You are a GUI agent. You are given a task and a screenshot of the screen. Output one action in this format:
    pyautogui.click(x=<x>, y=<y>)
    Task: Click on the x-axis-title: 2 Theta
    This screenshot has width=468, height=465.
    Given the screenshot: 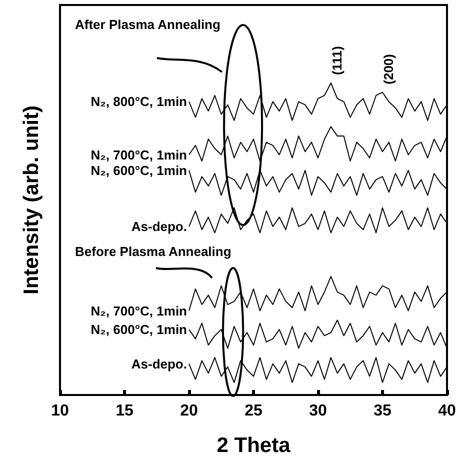 What is the action you would take?
    pyautogui.click(x=253, y=445)
    